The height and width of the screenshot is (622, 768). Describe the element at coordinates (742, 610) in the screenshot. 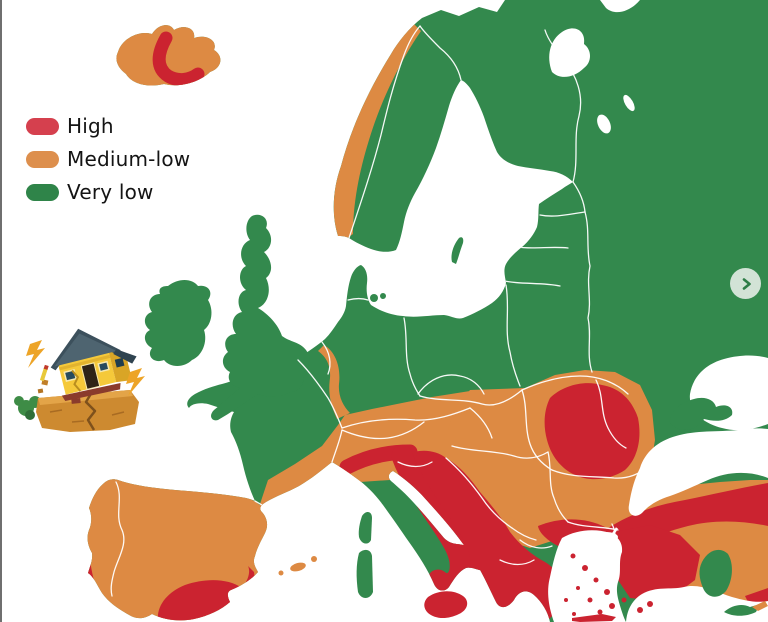

I see `island-cyprus-green` at that location.